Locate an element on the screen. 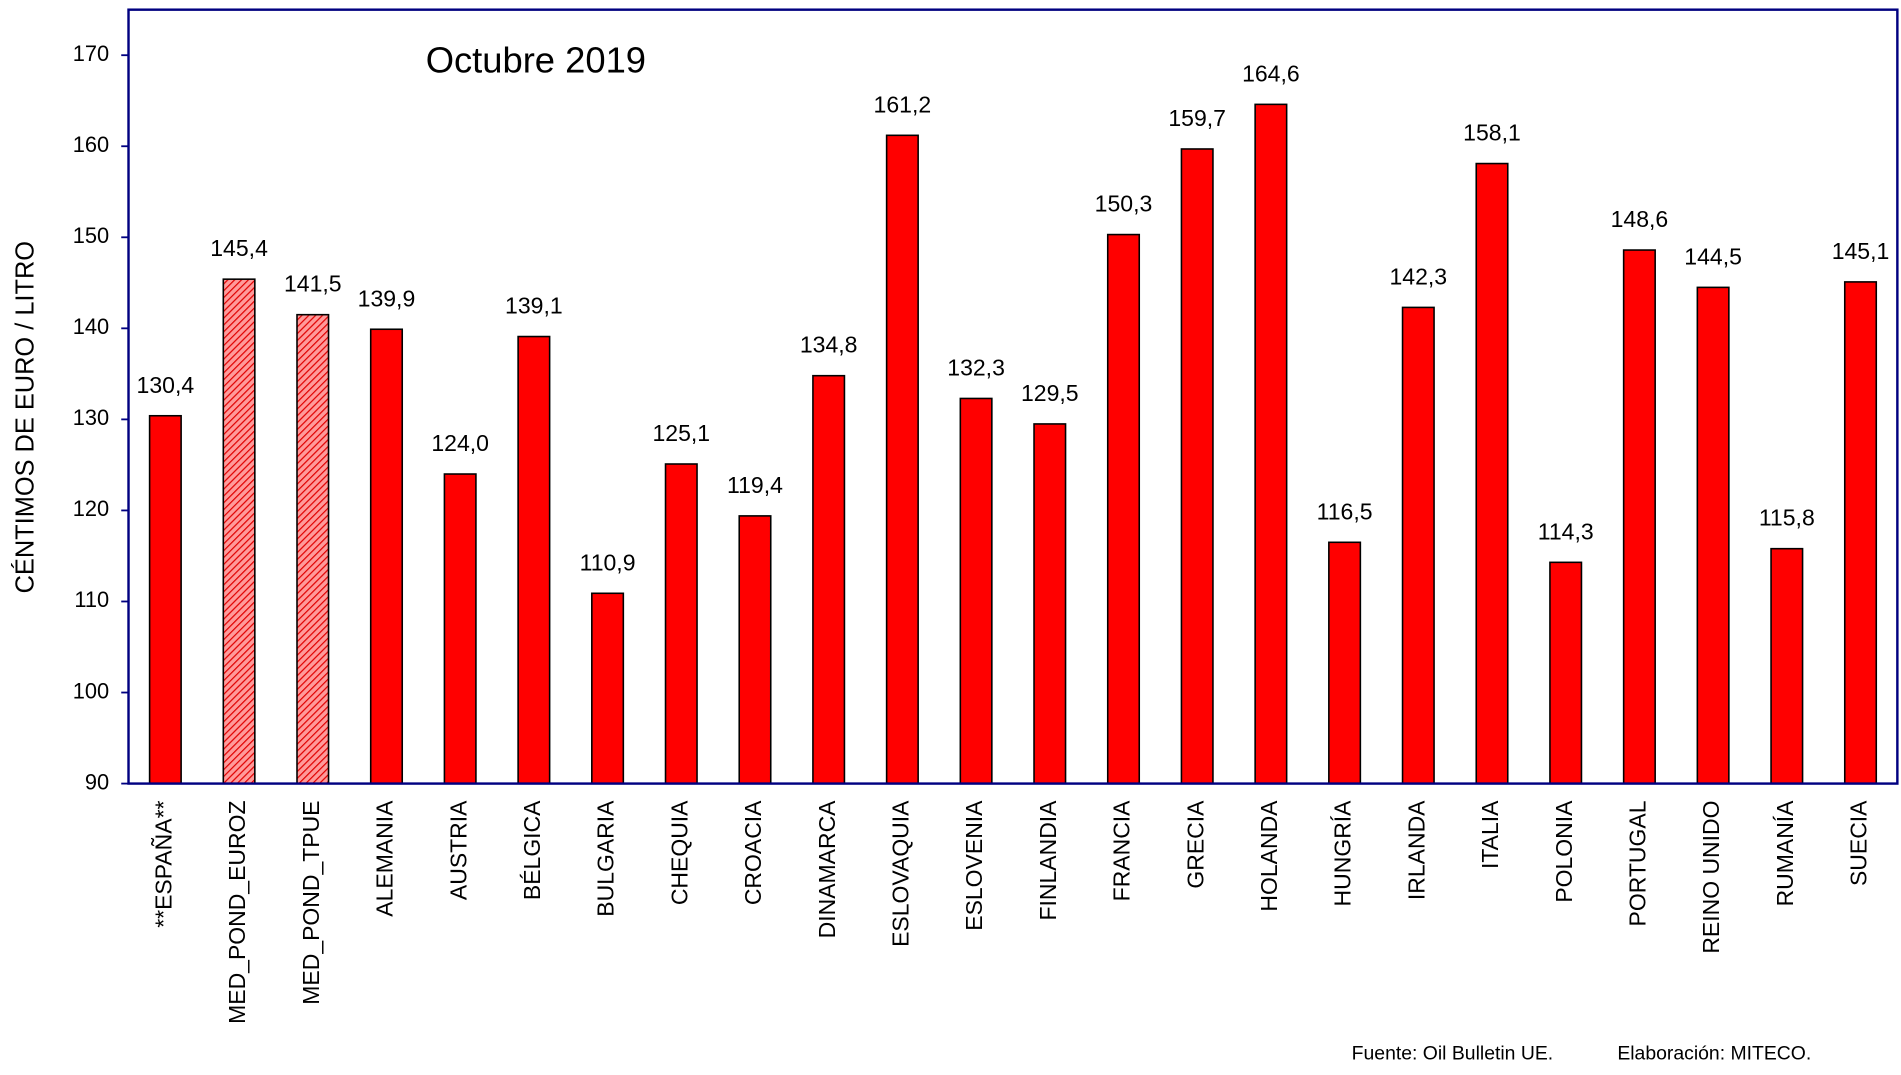 This screenshot has height=1075, width=1901. y-tick-label: 130 is located at coordinates (91, 417).